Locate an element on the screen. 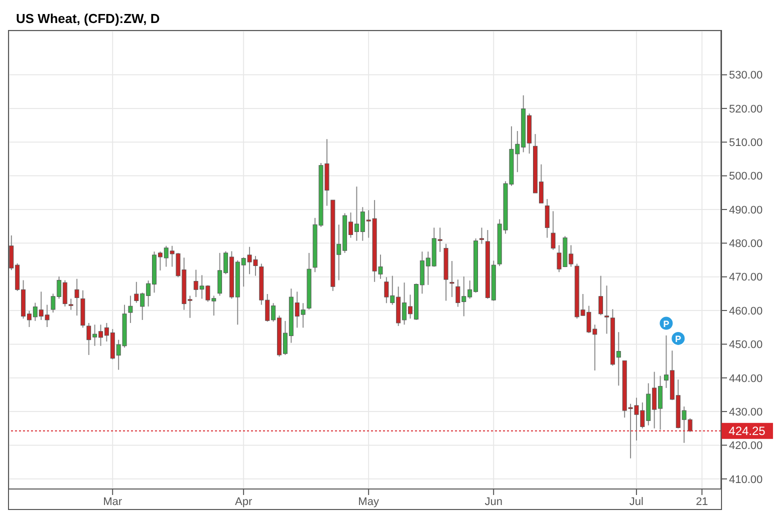 The image size is (774, 529). y-tick-label: 490.00 is located at coordinates (746, 210).